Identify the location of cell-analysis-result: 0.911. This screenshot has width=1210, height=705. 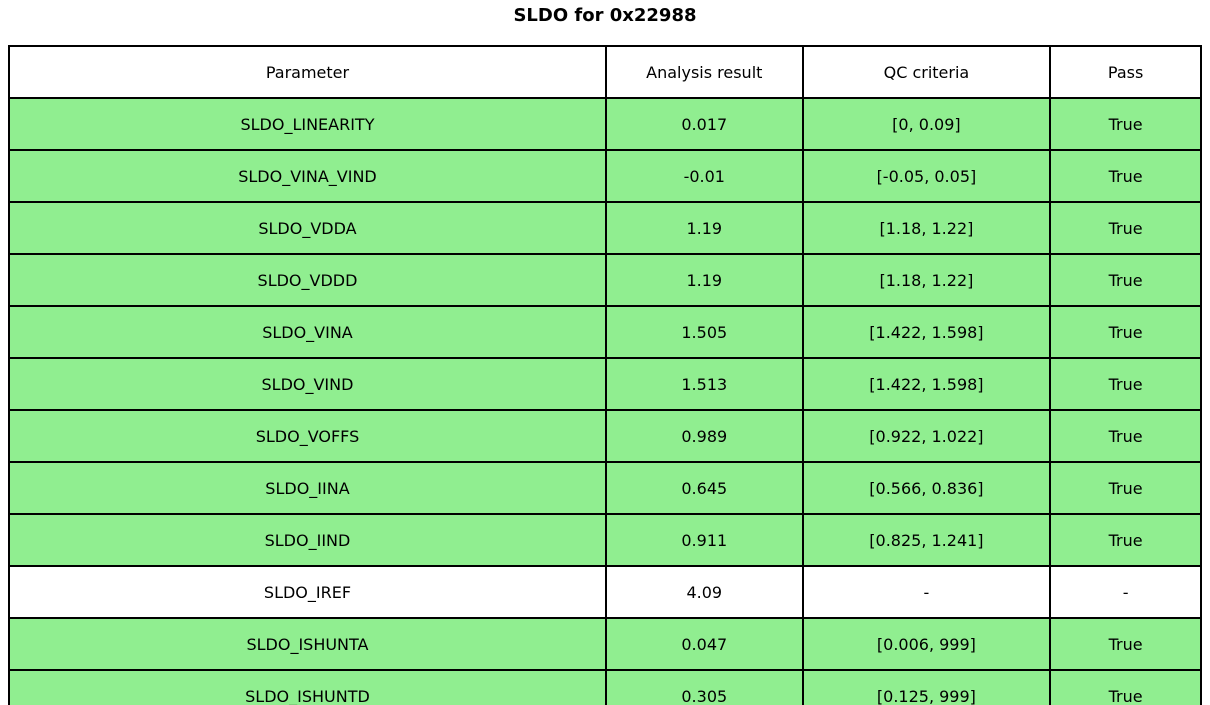
(704, 540).